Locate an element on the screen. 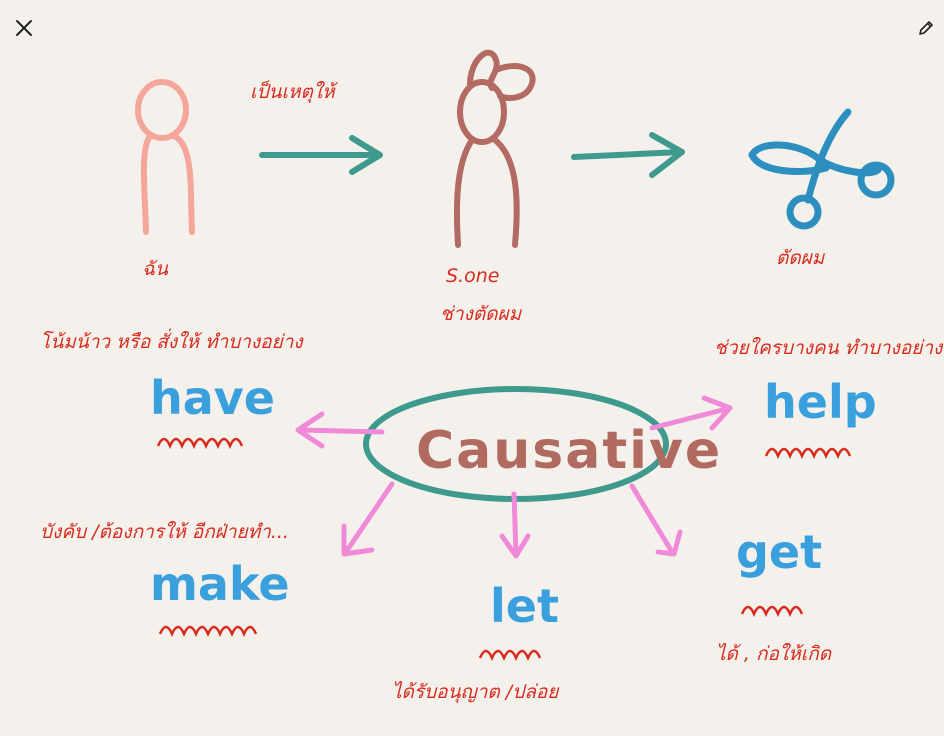 Image resolution: width=944 pixels, height=736 pixels. arrow-to-help is located at coordinates (691, 413).